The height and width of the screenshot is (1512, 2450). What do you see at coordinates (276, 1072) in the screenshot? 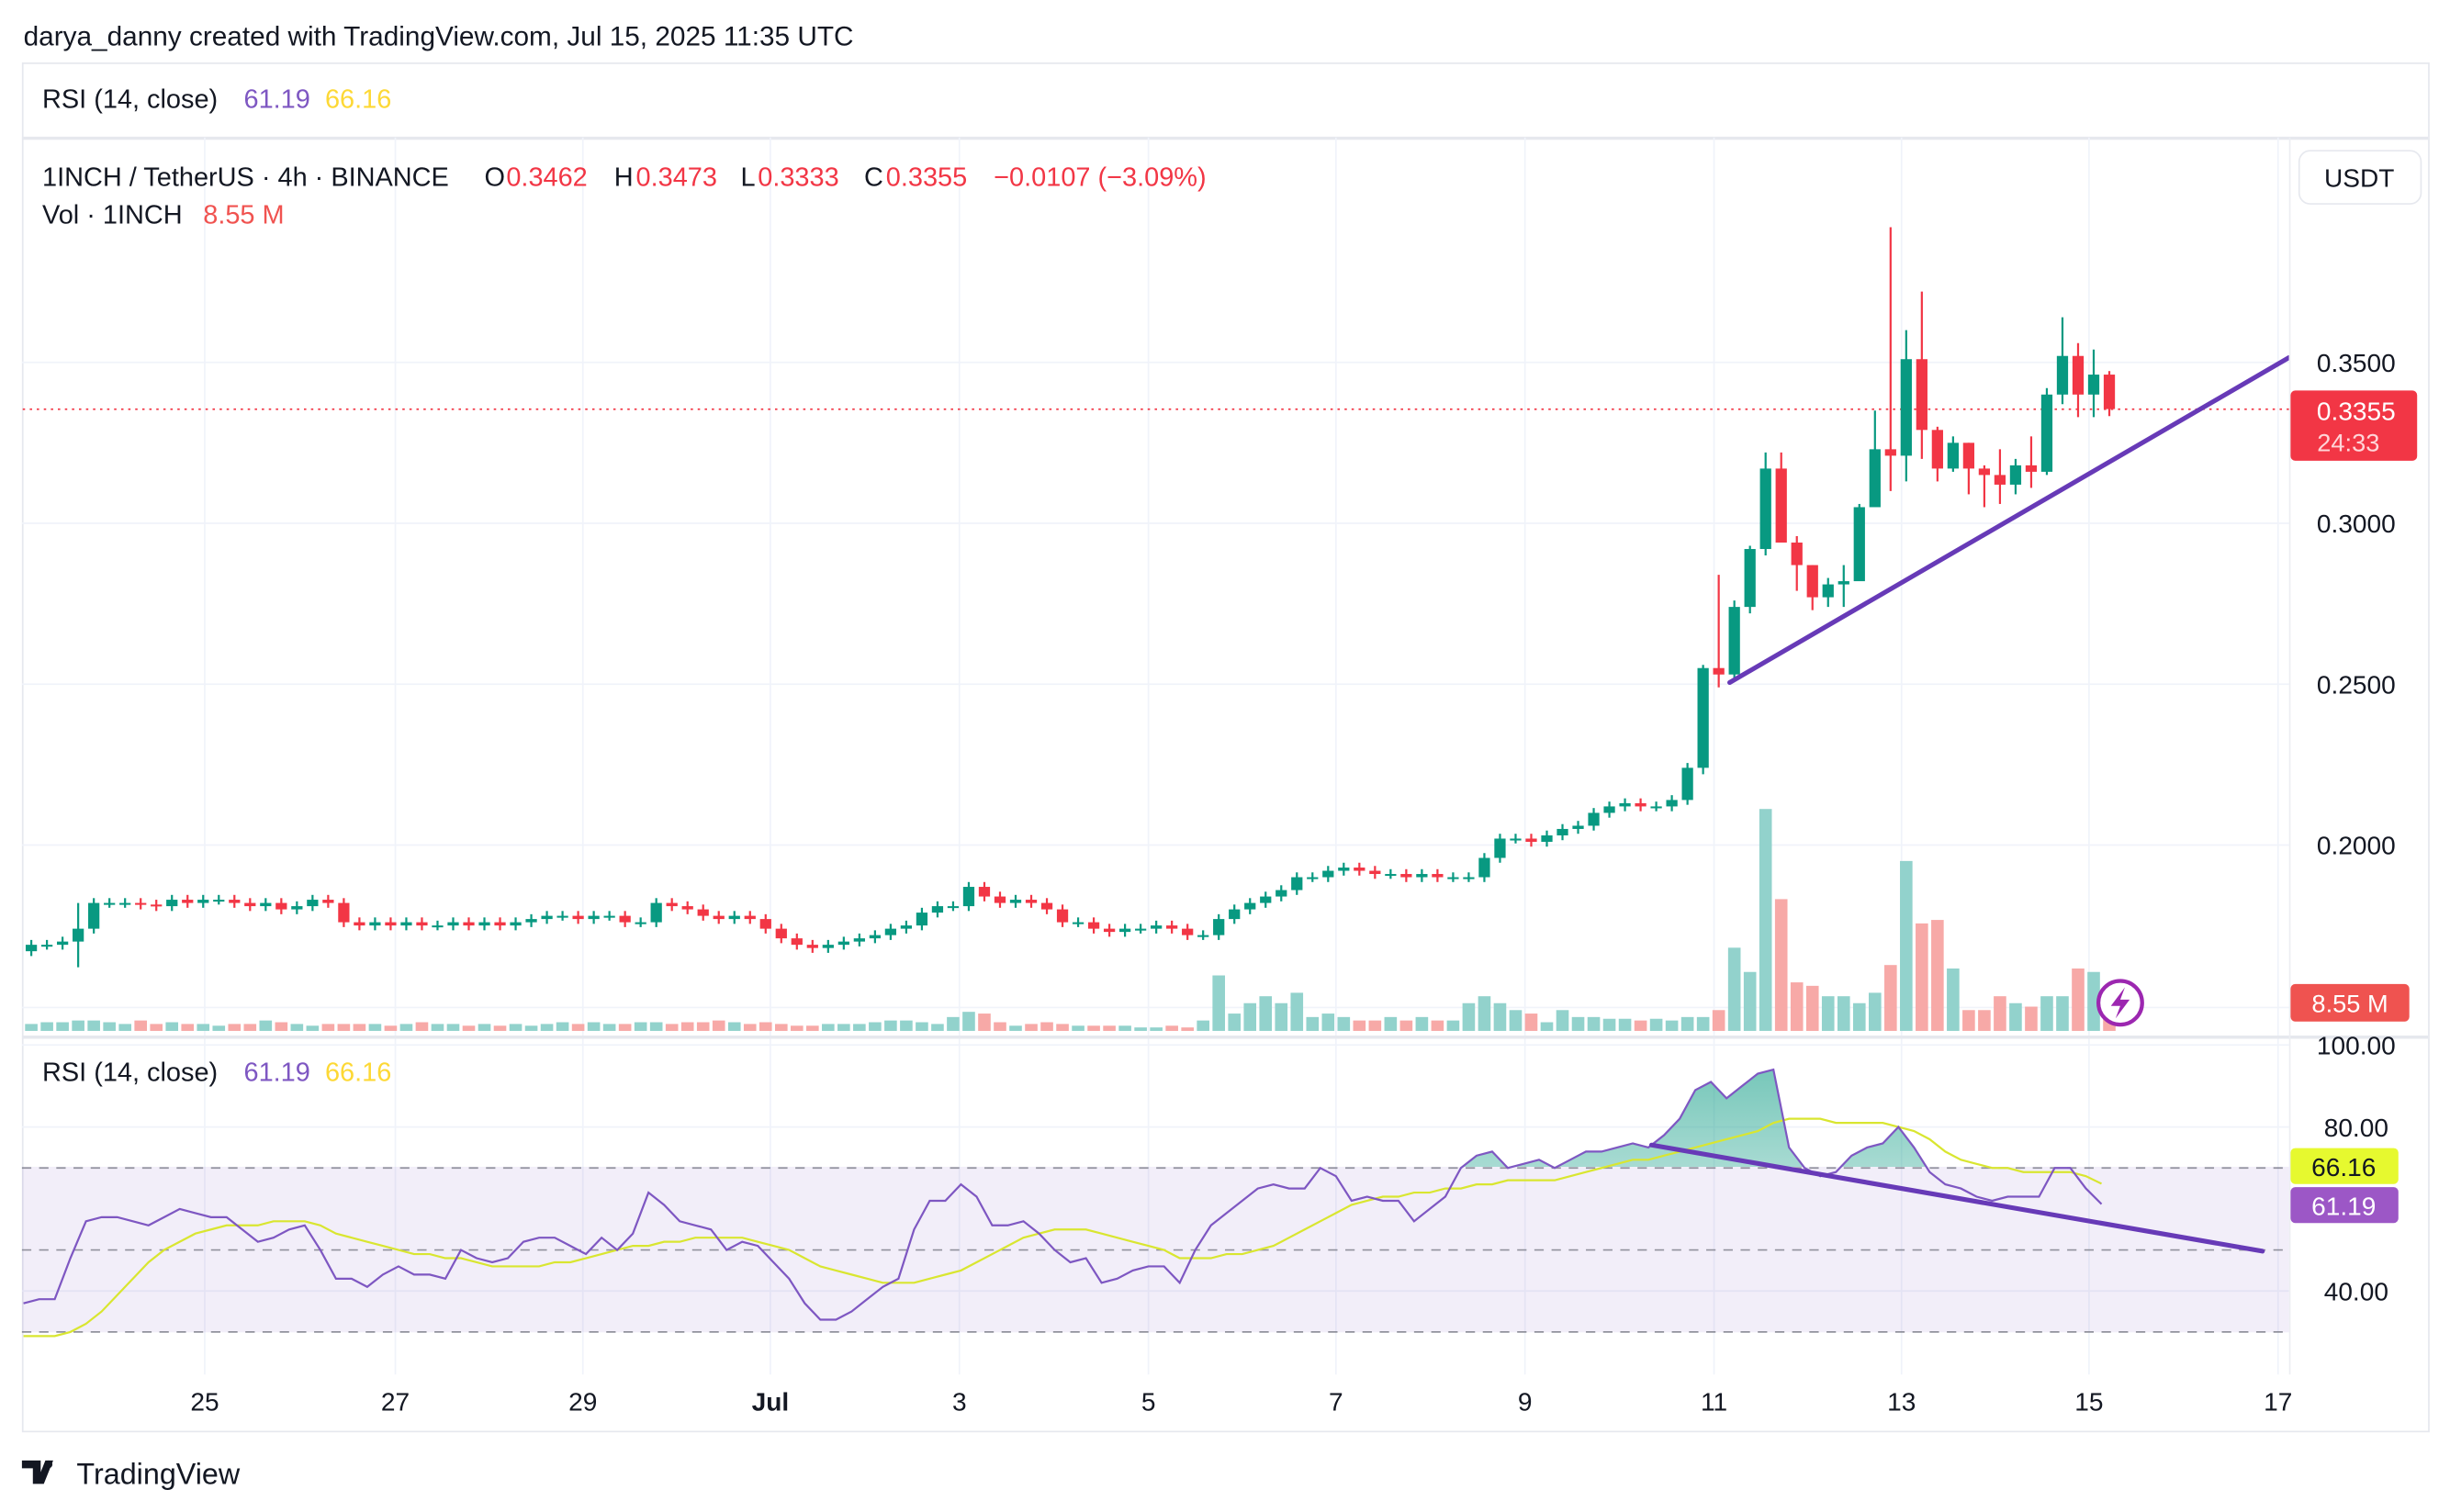
I see `rsi-pane-value: 61.19` at bounding box center [276, 1072].